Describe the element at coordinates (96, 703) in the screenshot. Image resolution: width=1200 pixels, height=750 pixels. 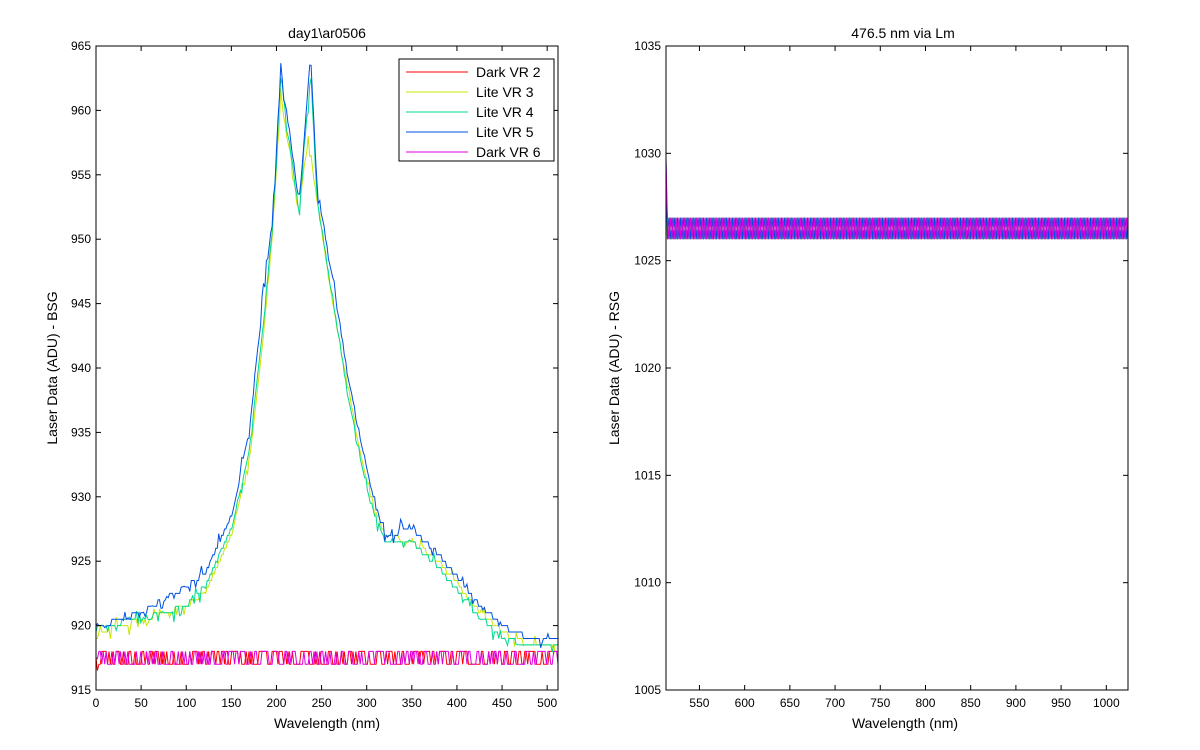
I see `left-plot-x-tick-label: 0` at that location.